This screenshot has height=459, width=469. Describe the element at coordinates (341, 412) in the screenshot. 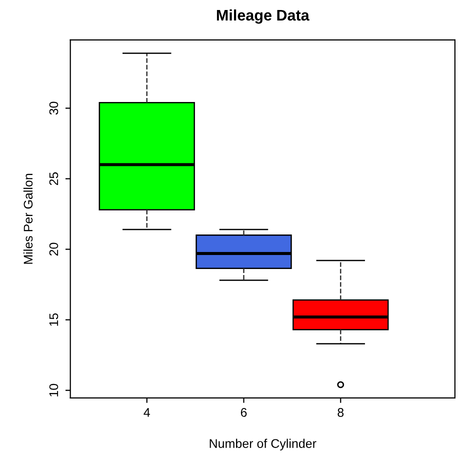

I see `x-tick-label: 8` at that location.